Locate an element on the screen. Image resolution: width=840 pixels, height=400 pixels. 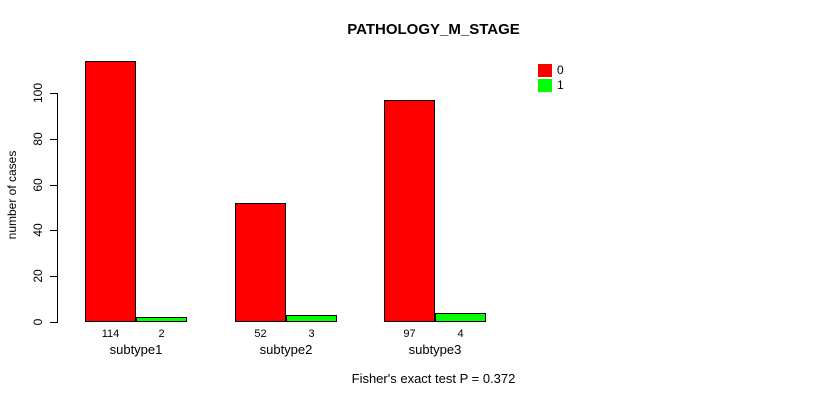
y-axis-label: number of cases is located at coordinates (12, 195).